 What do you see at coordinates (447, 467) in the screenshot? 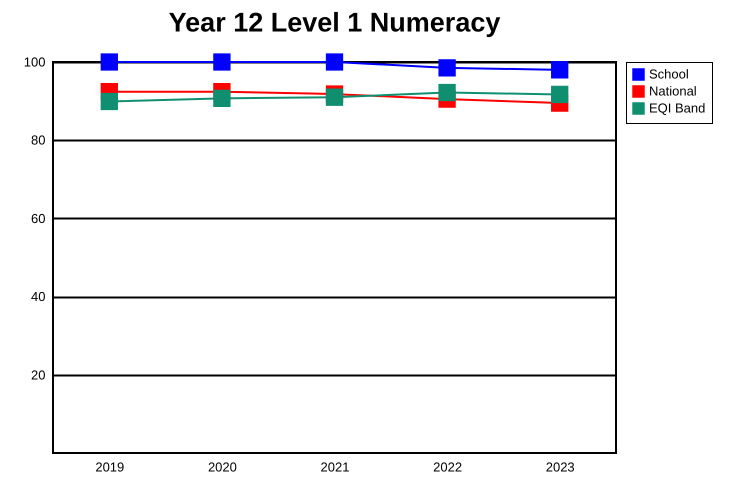
I see `x-tick-label: 2022` at bounding box center [447, 467].